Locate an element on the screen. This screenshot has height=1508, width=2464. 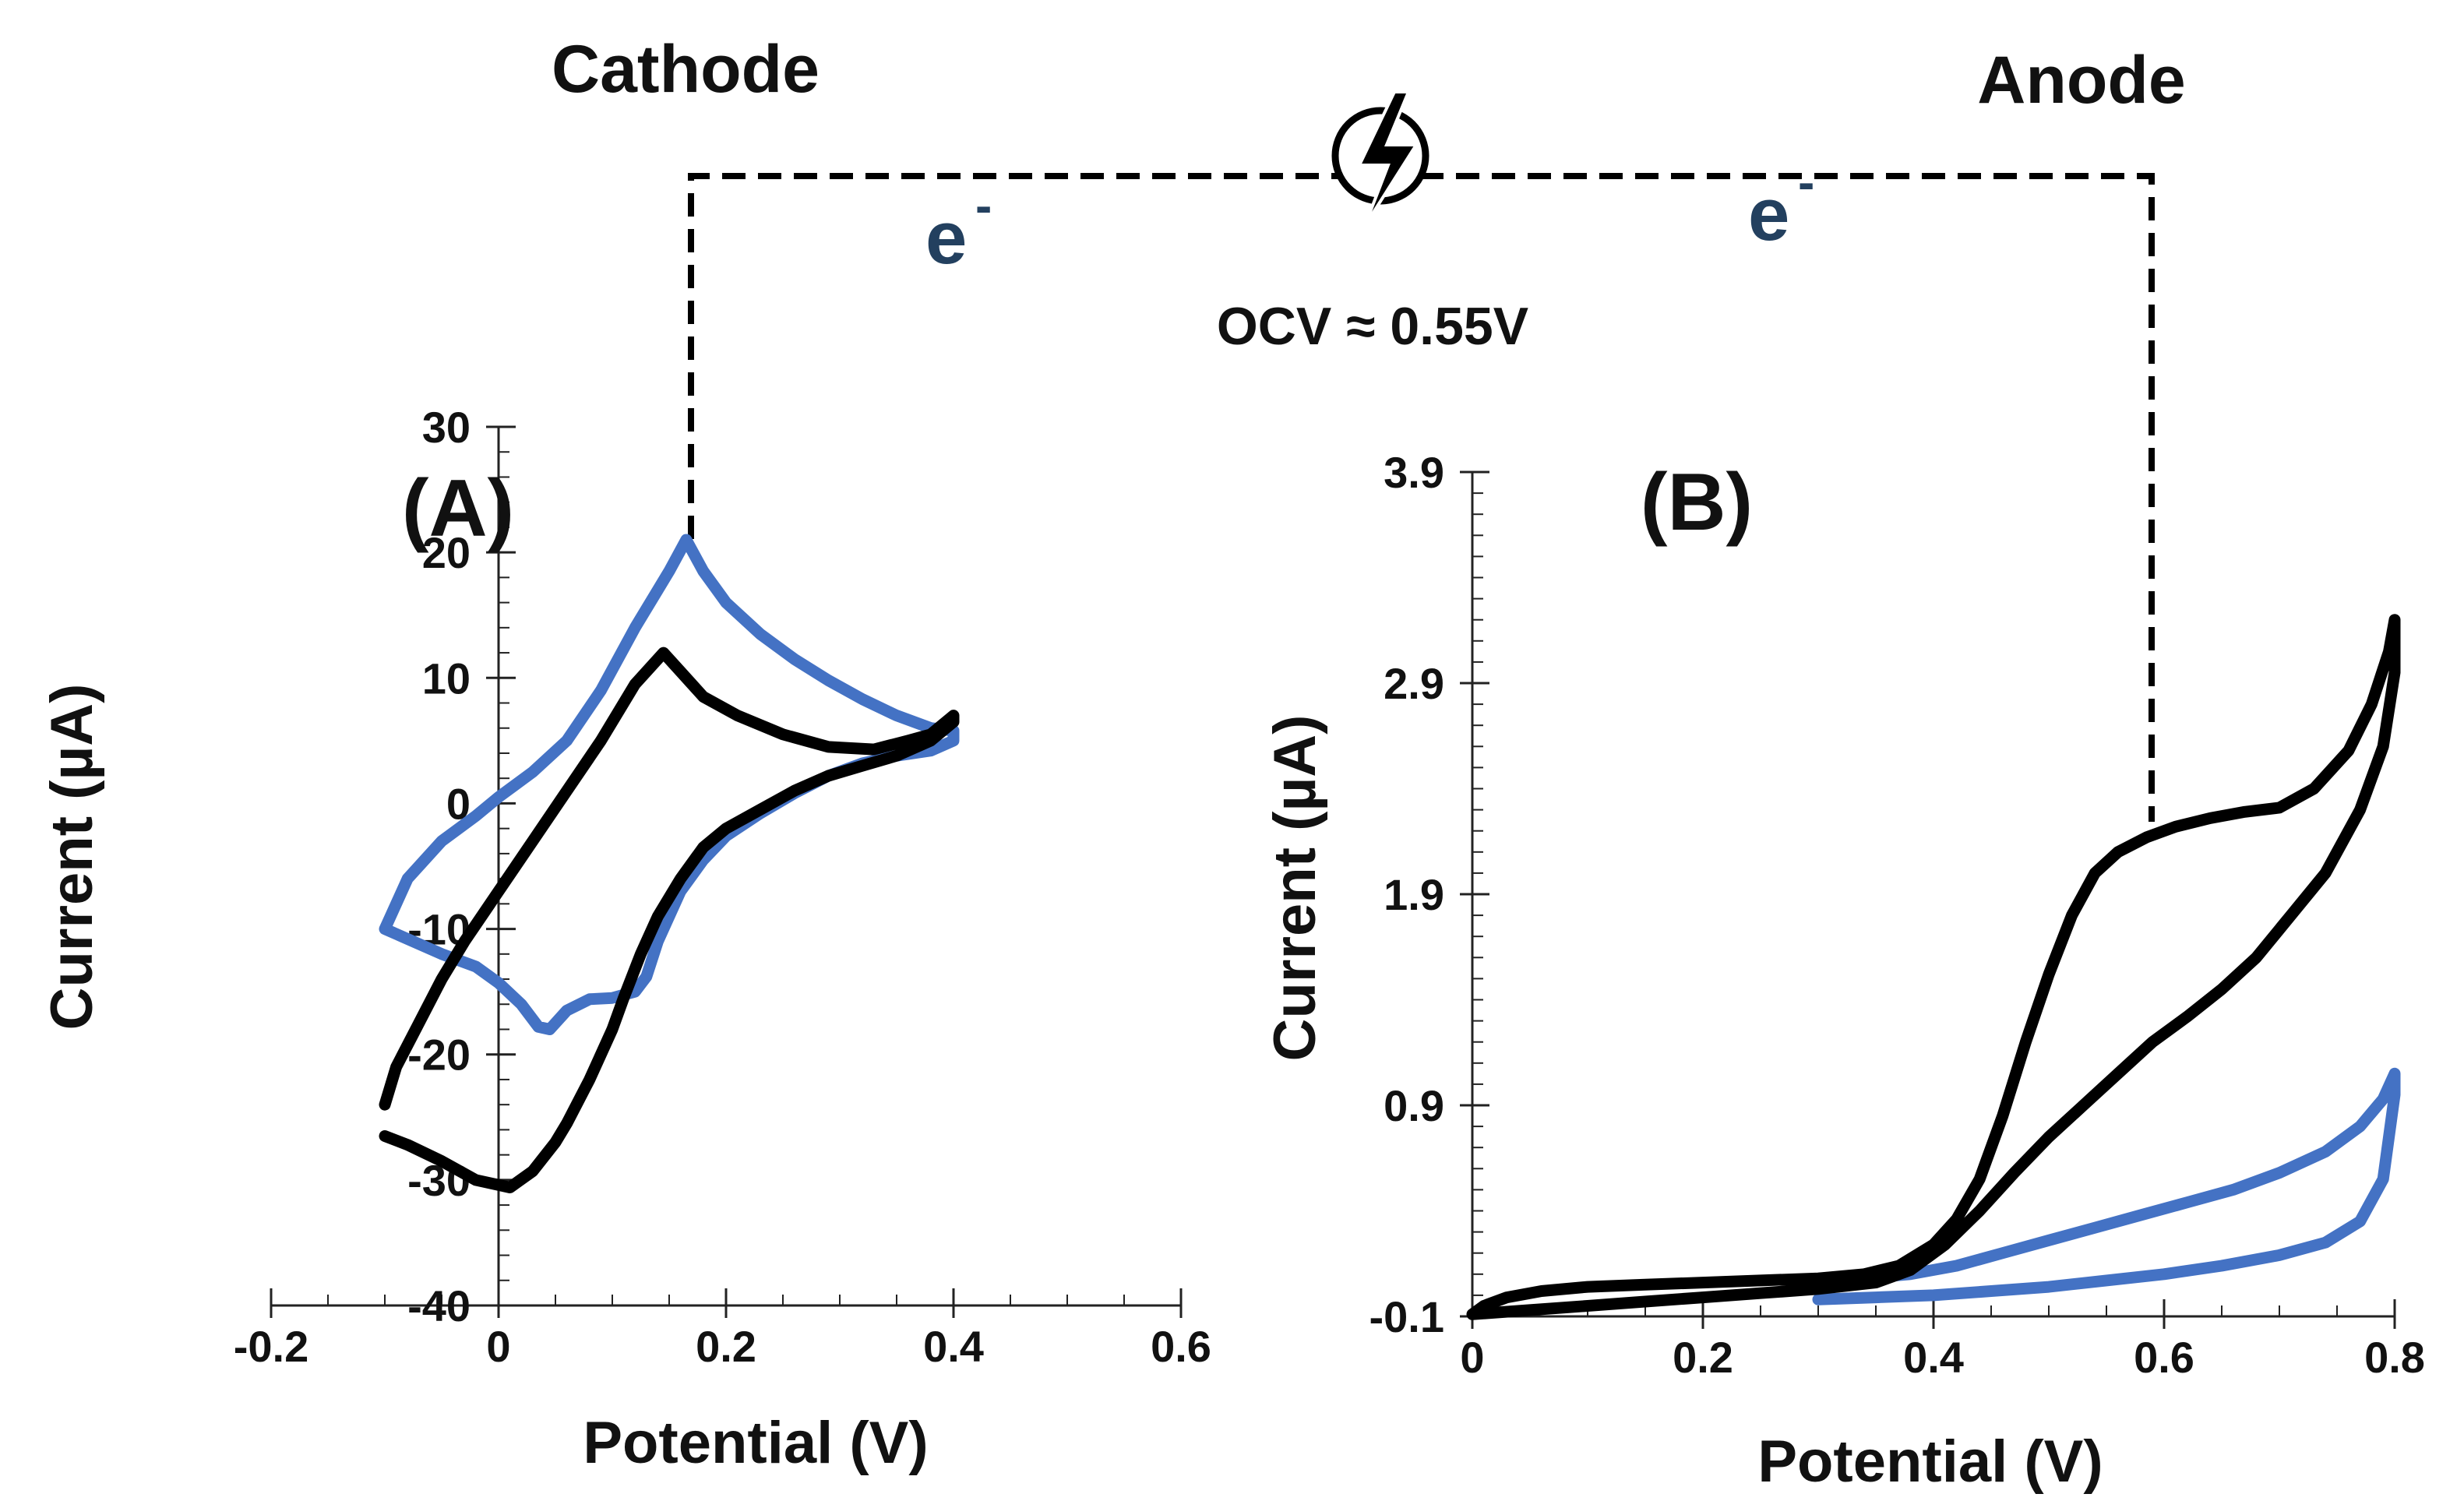
panel-b-y-tick-label: 0.9 is located at coordinates (1414, 1105).